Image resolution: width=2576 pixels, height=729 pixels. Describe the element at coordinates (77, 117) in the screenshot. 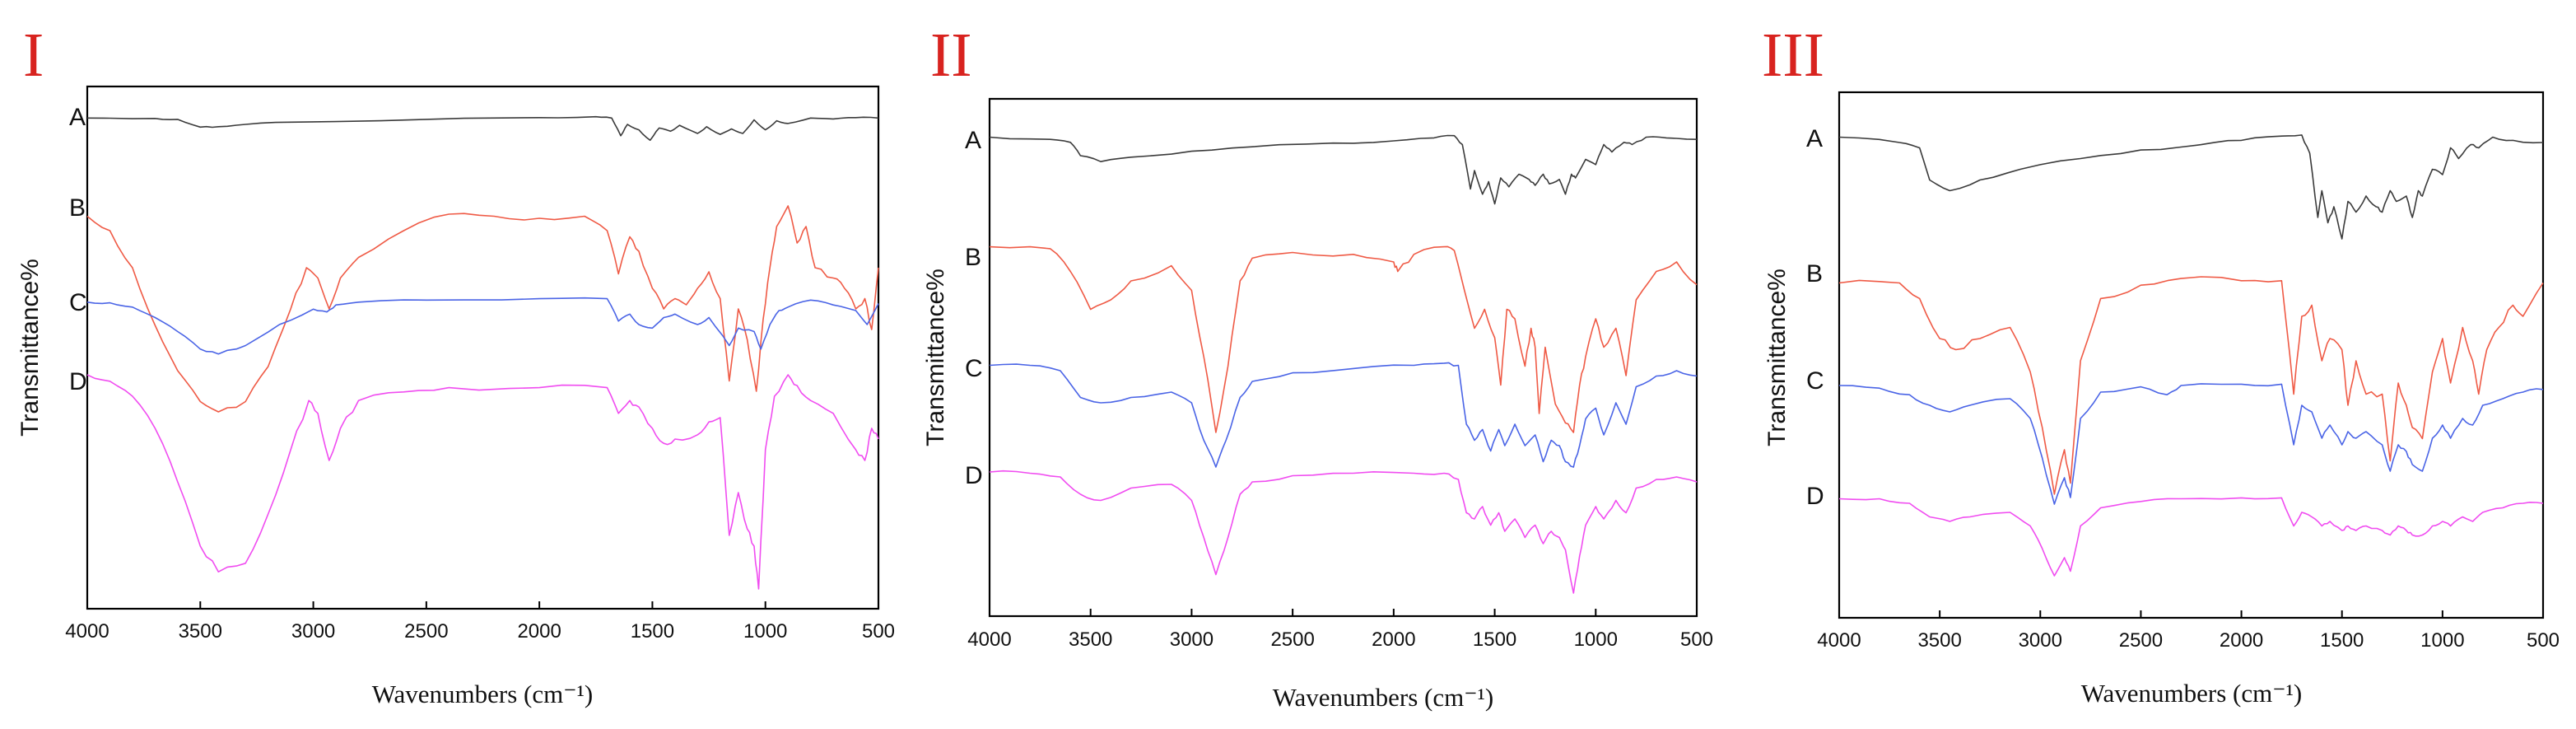

I see `panel-I-curve-label-A: A` at that location.